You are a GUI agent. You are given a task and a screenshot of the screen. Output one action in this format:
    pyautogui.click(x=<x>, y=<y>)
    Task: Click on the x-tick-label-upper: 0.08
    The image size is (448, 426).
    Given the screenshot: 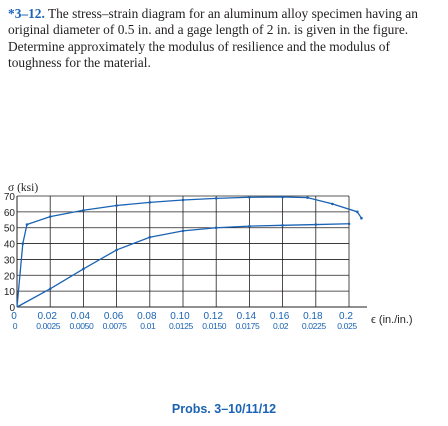 What is the action you would take?
    pyautogui.click(x=147, y=316)
    